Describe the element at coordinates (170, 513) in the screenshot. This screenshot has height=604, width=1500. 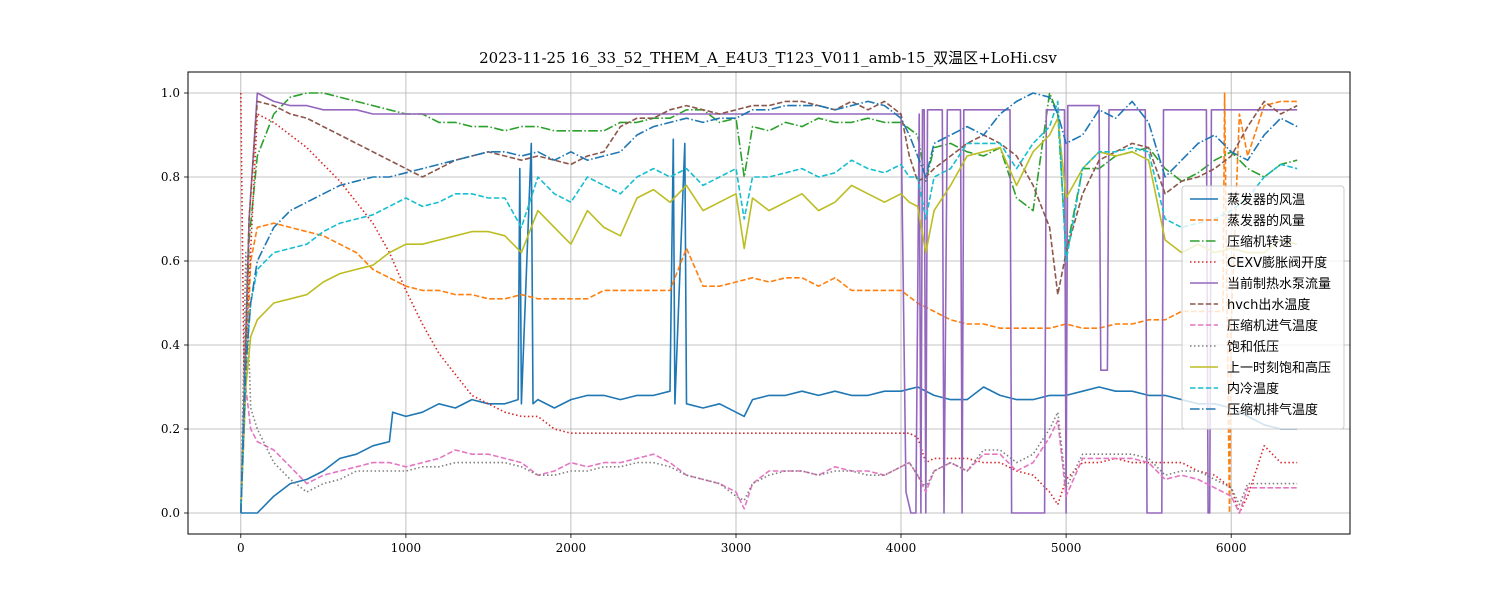
I see `y-tick-label: 0.0` at that location.